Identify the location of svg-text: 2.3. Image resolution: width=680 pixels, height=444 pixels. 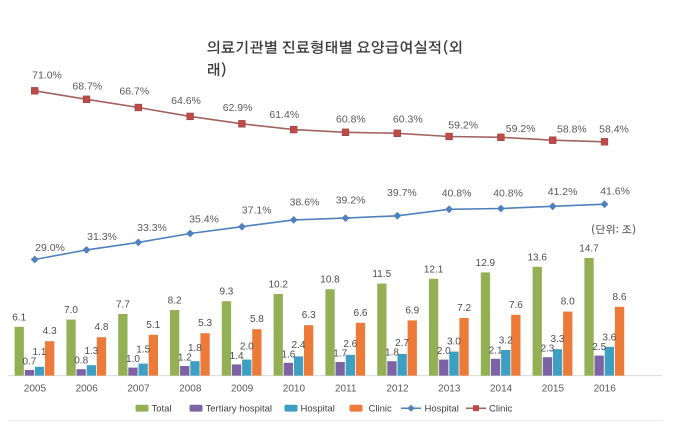
(547, 349).